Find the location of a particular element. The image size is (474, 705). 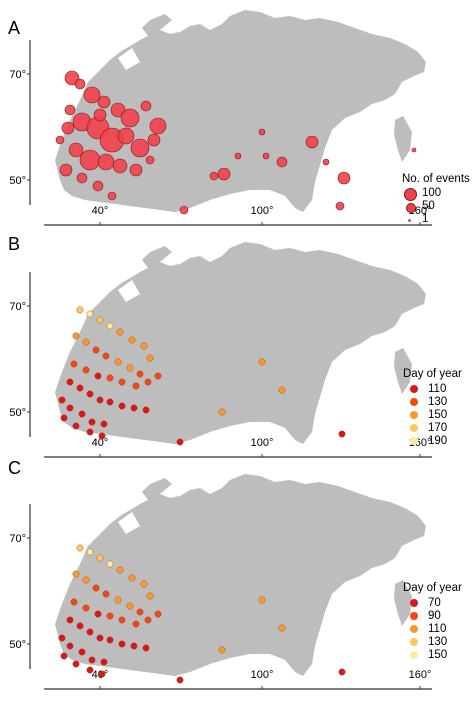

legend-label: 70 is located at coordinates (434, 603).